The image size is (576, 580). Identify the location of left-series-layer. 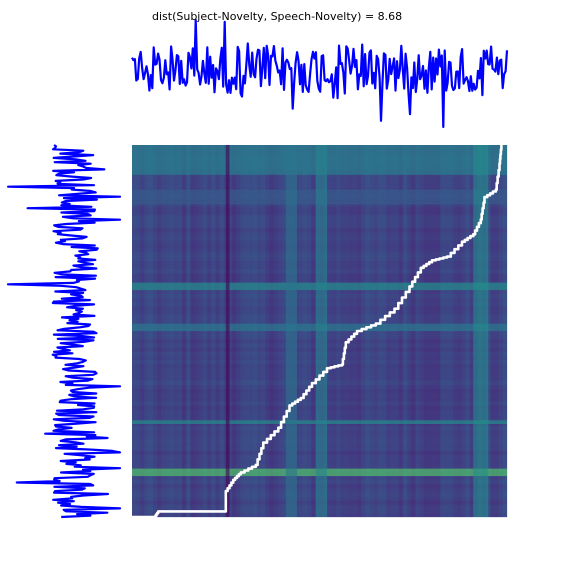
(64, 331).